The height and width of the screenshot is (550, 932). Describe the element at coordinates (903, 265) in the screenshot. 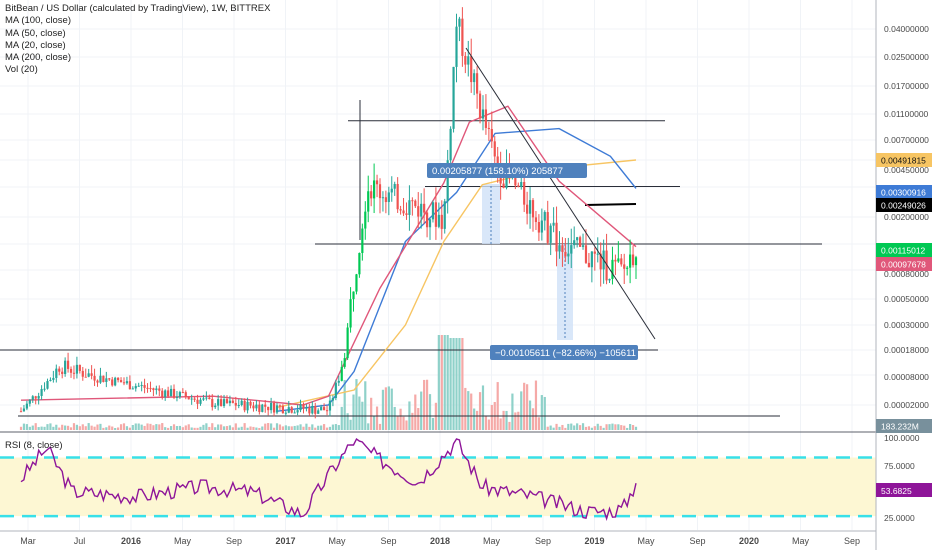

I see `price-badge-label: 0.00097678` at that location.